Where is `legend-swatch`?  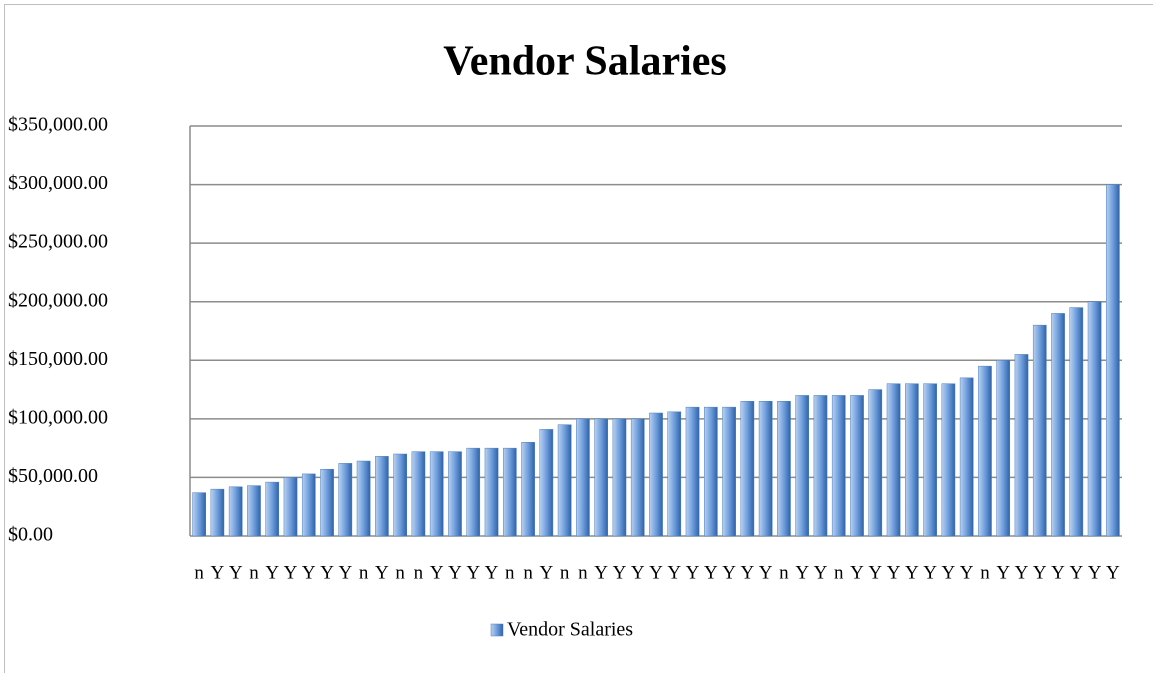
legend-swatch is located at coordinates (497, 630).